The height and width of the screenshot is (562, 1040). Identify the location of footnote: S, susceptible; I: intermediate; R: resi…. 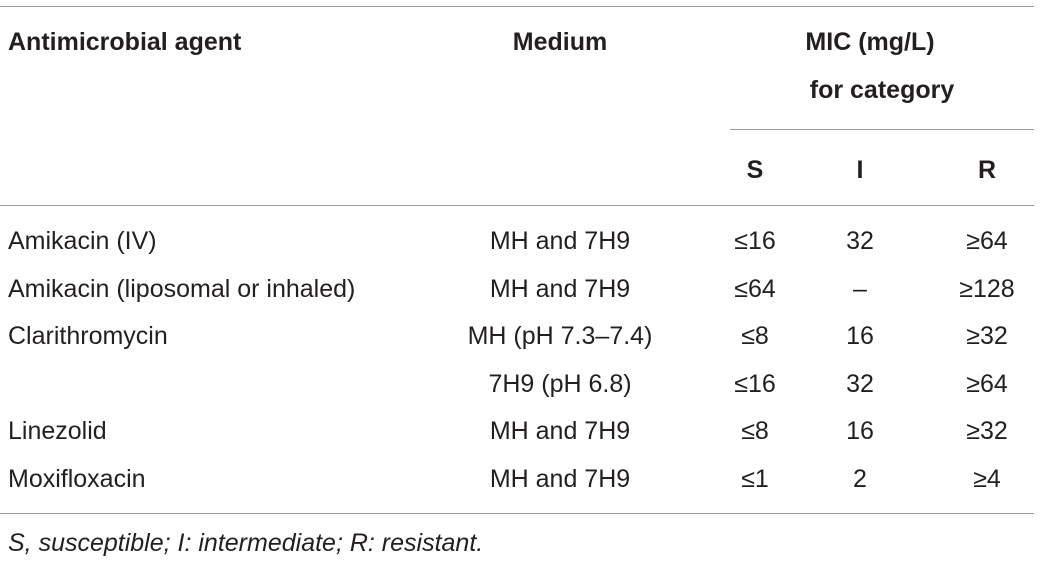
(246, 543).